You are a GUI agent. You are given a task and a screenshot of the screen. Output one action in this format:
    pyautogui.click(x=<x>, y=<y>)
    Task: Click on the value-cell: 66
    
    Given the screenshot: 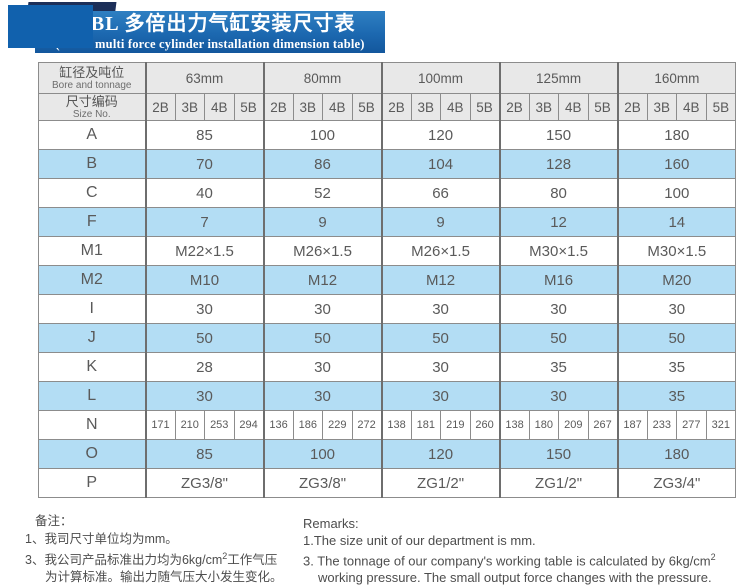 What is the action you would take?
    pyautogui.click(x=440, y=193)
    